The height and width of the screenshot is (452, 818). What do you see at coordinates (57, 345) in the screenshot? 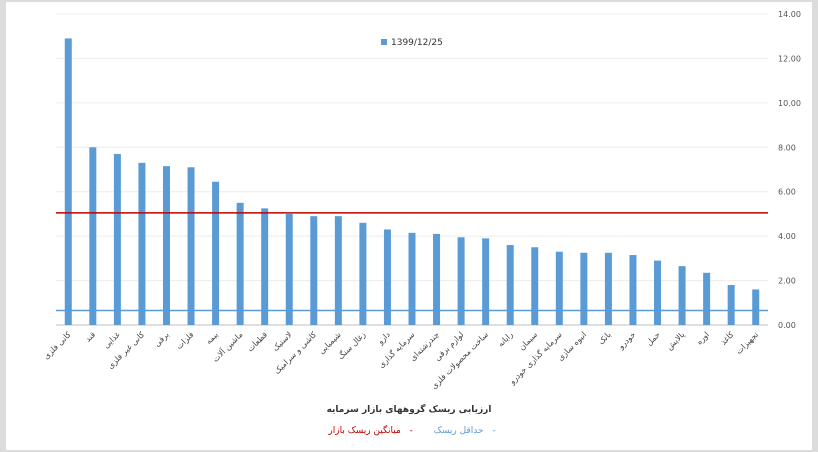
I see `x-tick-label: کانی فلزی` at bounding box center [57, 345].